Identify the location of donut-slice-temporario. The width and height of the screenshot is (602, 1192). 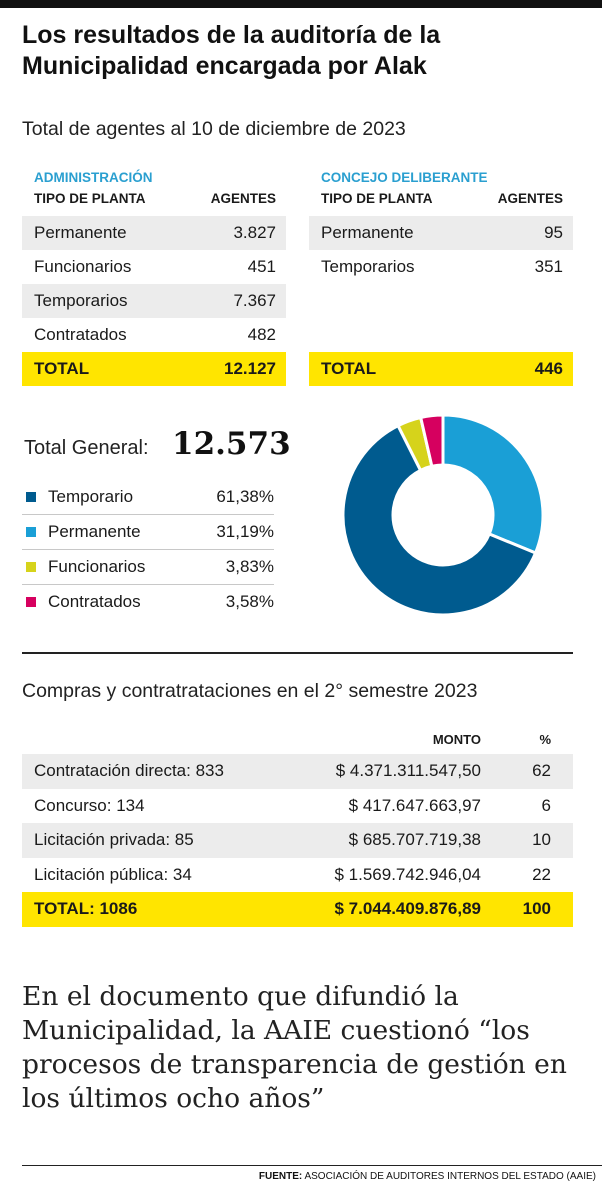
(439, 520).